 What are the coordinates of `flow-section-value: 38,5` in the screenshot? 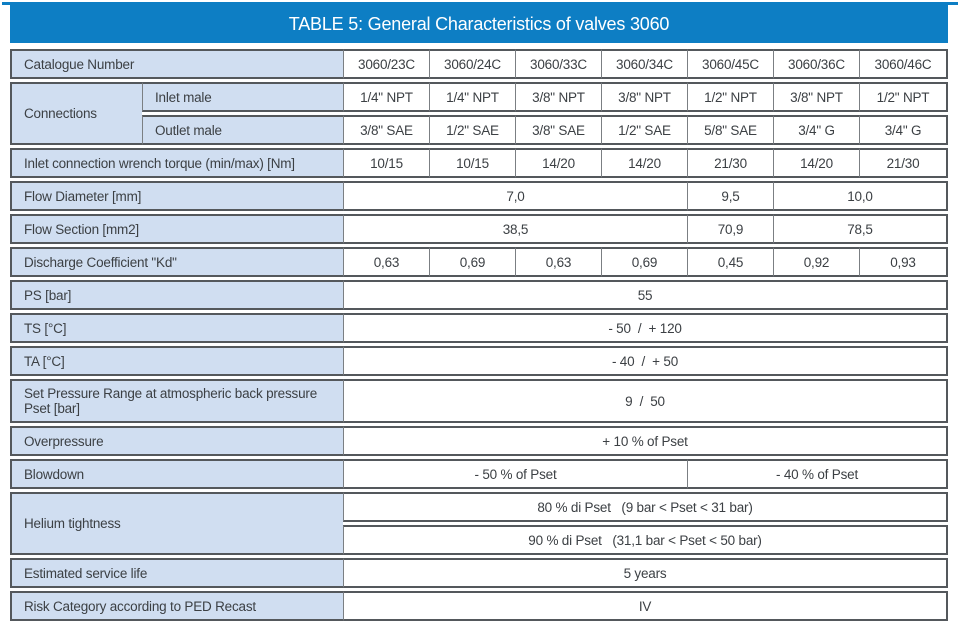 It's located at (515, 229).